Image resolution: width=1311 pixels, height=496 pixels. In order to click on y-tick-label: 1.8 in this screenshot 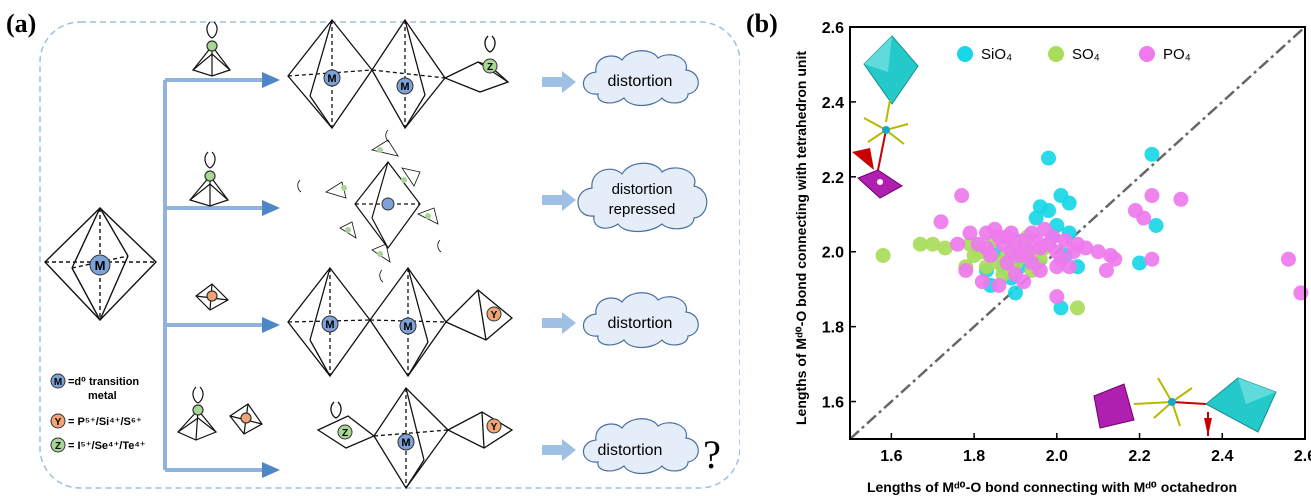, I will do `click(833, 328)`.